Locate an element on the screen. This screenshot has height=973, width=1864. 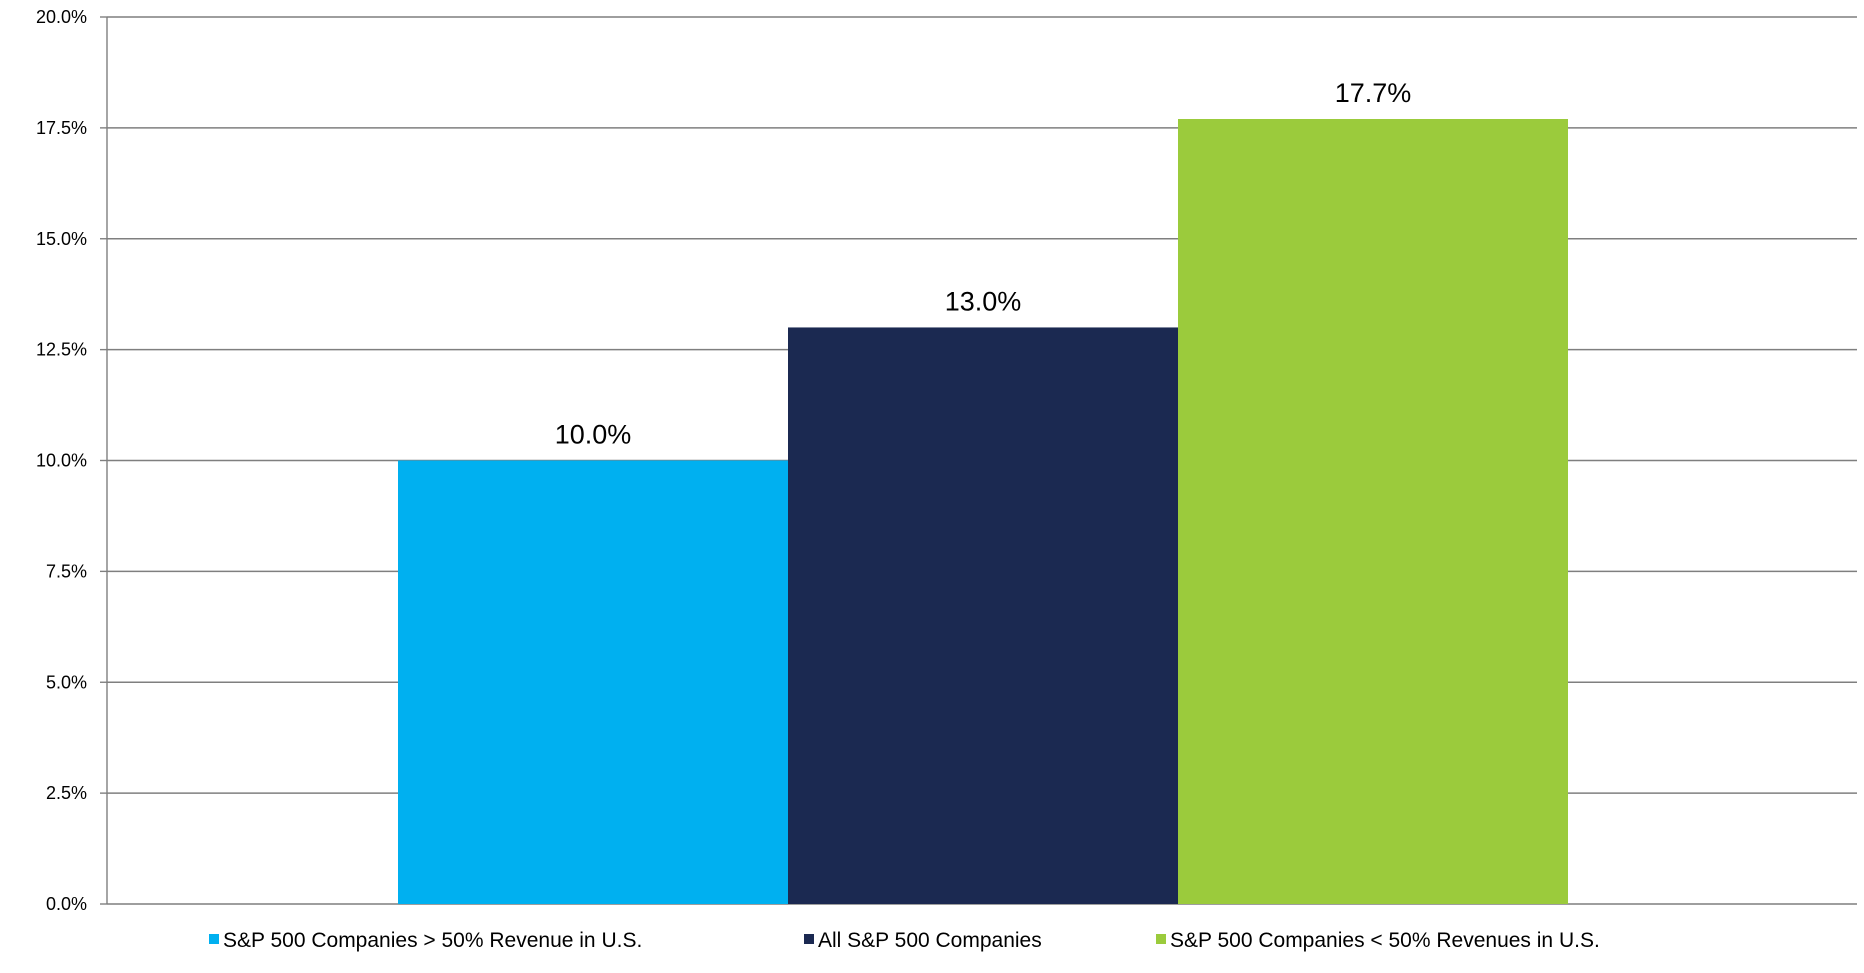
legend-entry-1: S&P 500 Companies > 50% Revenue in U.S. is located at coordinates (425, 940).